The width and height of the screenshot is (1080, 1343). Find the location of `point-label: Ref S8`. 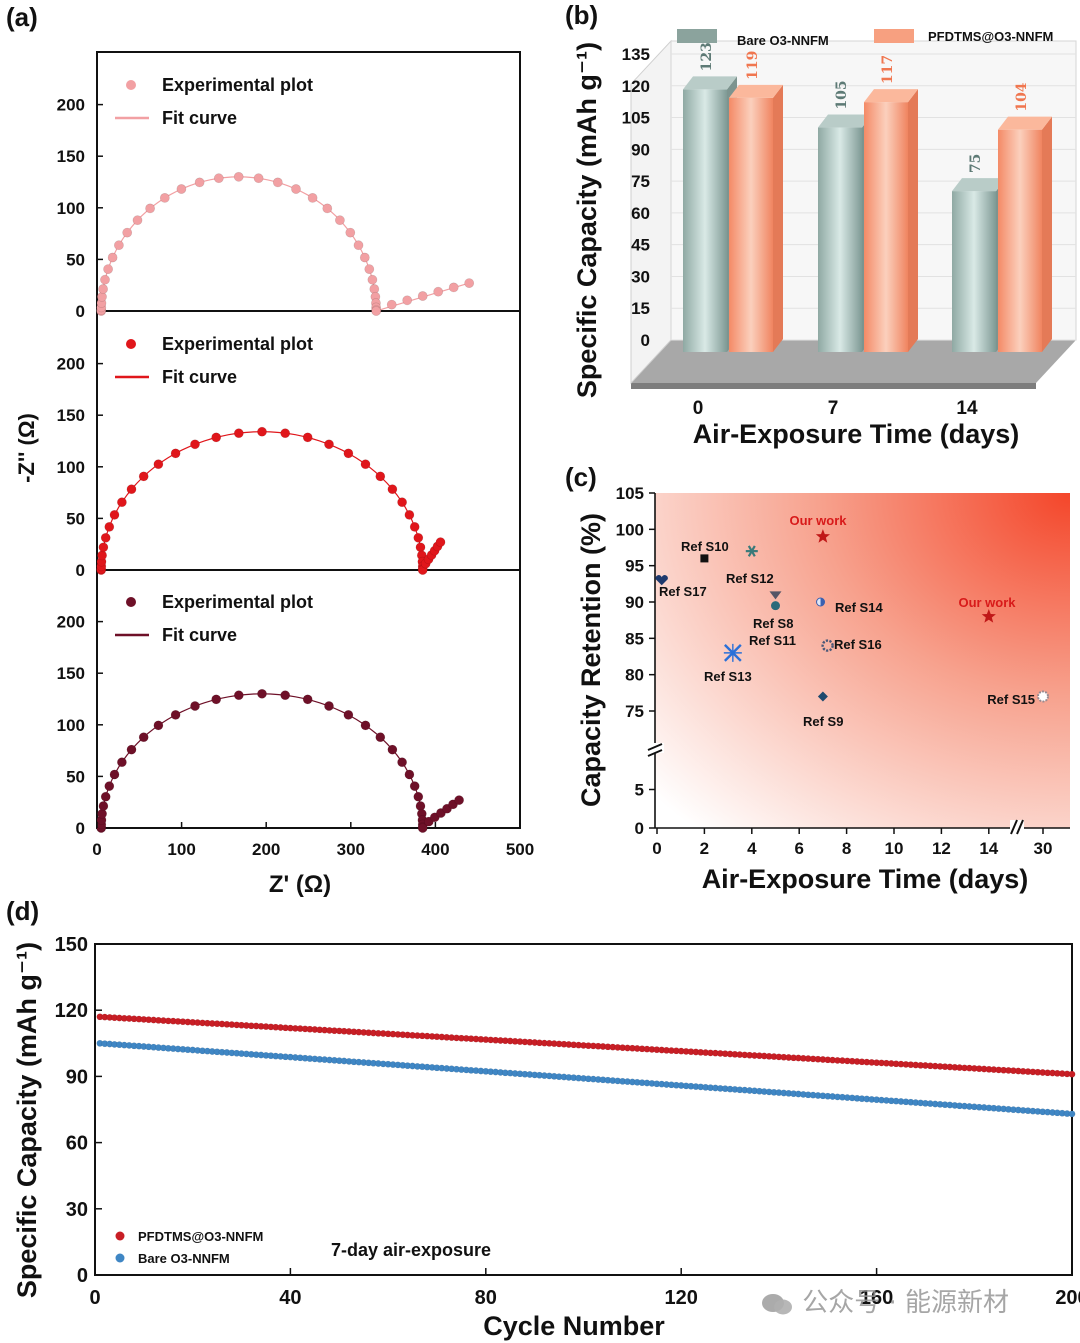

point-label: Ref S8 is located at coordinates (773, 623).